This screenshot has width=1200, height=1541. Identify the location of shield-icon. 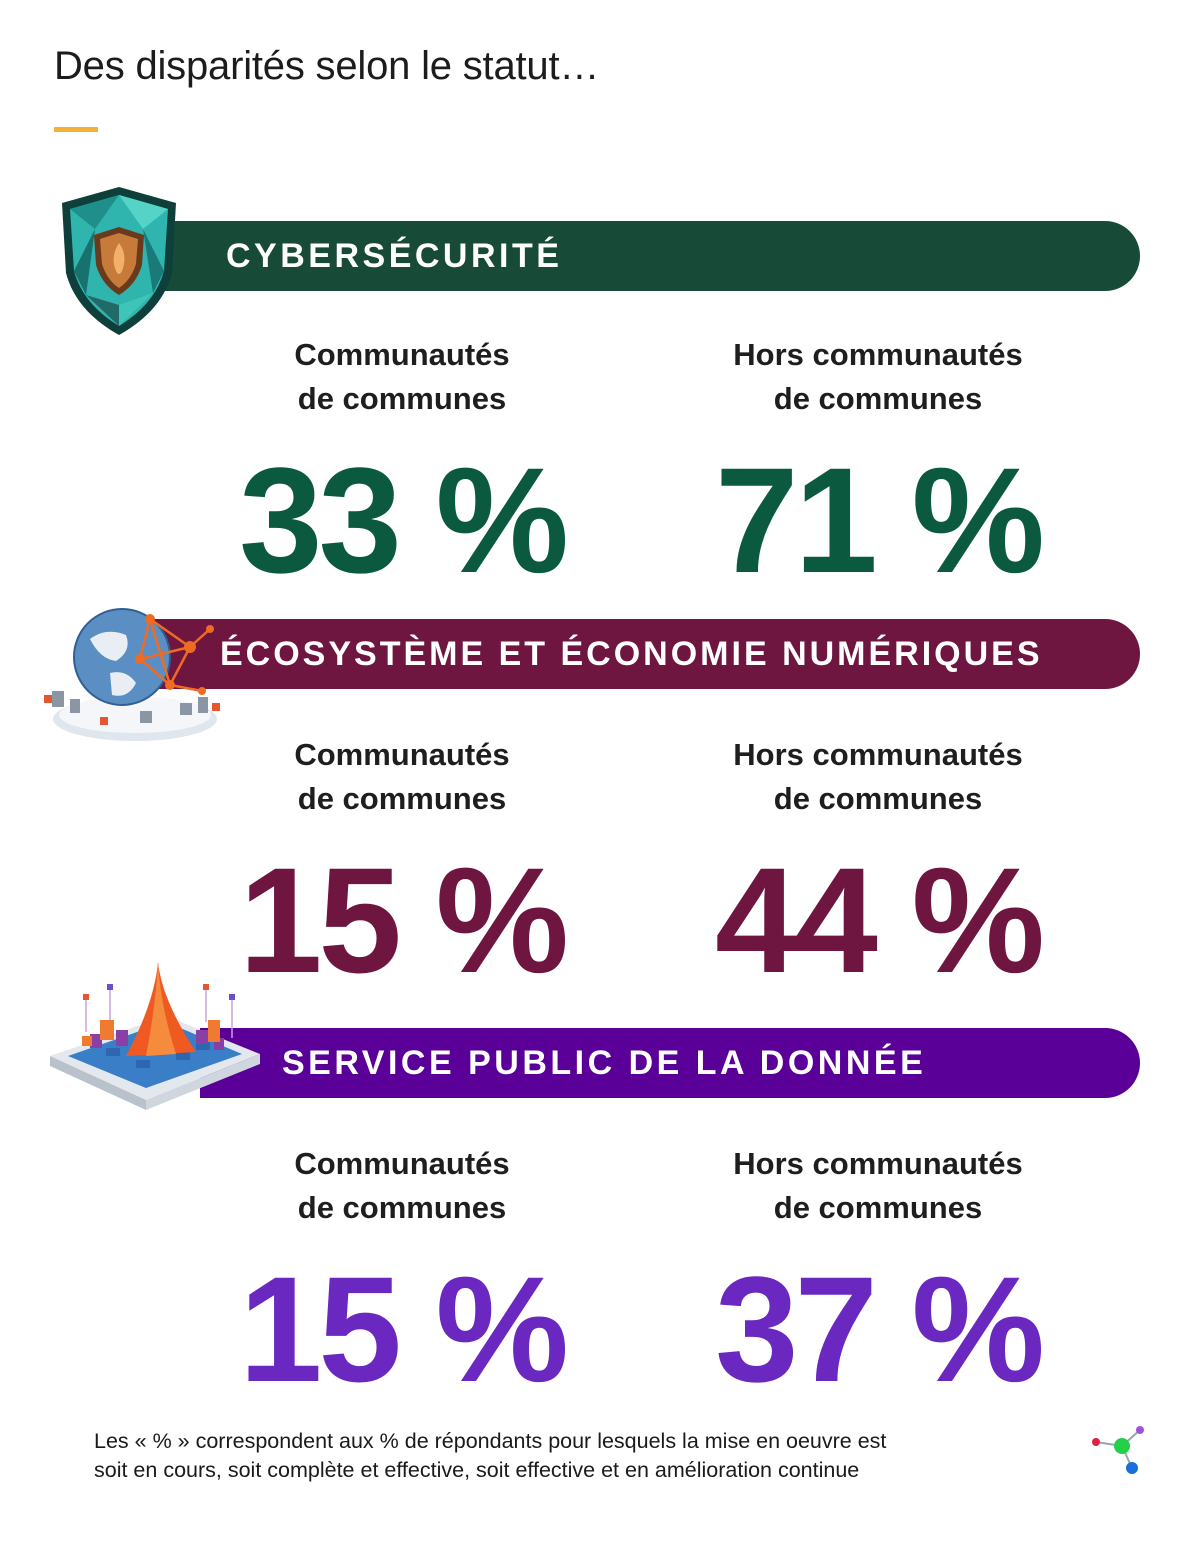
(119, 261).